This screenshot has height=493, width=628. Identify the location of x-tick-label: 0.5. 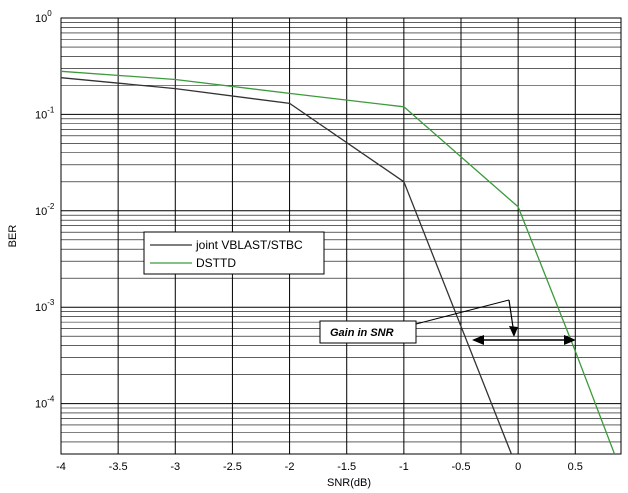
(575, 467).